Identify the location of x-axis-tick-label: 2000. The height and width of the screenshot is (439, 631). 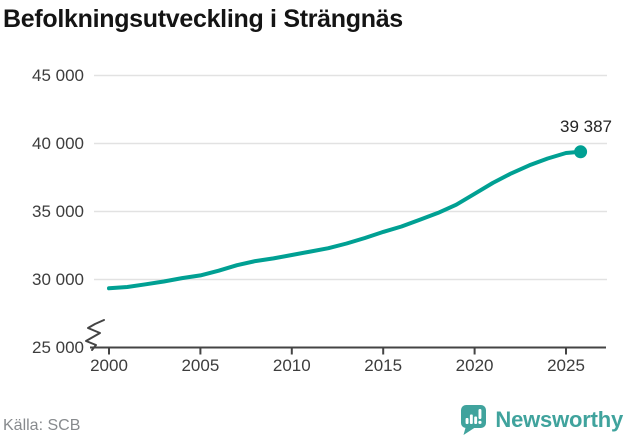
(109, 365).